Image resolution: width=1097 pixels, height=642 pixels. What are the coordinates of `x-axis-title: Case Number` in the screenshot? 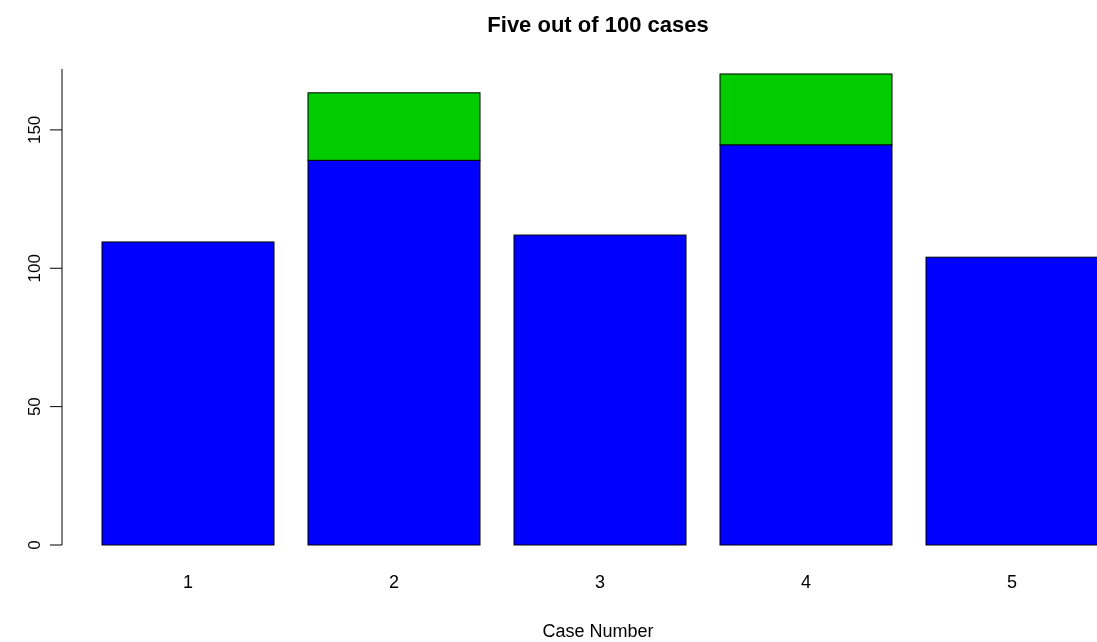 It's located at (598, 631).